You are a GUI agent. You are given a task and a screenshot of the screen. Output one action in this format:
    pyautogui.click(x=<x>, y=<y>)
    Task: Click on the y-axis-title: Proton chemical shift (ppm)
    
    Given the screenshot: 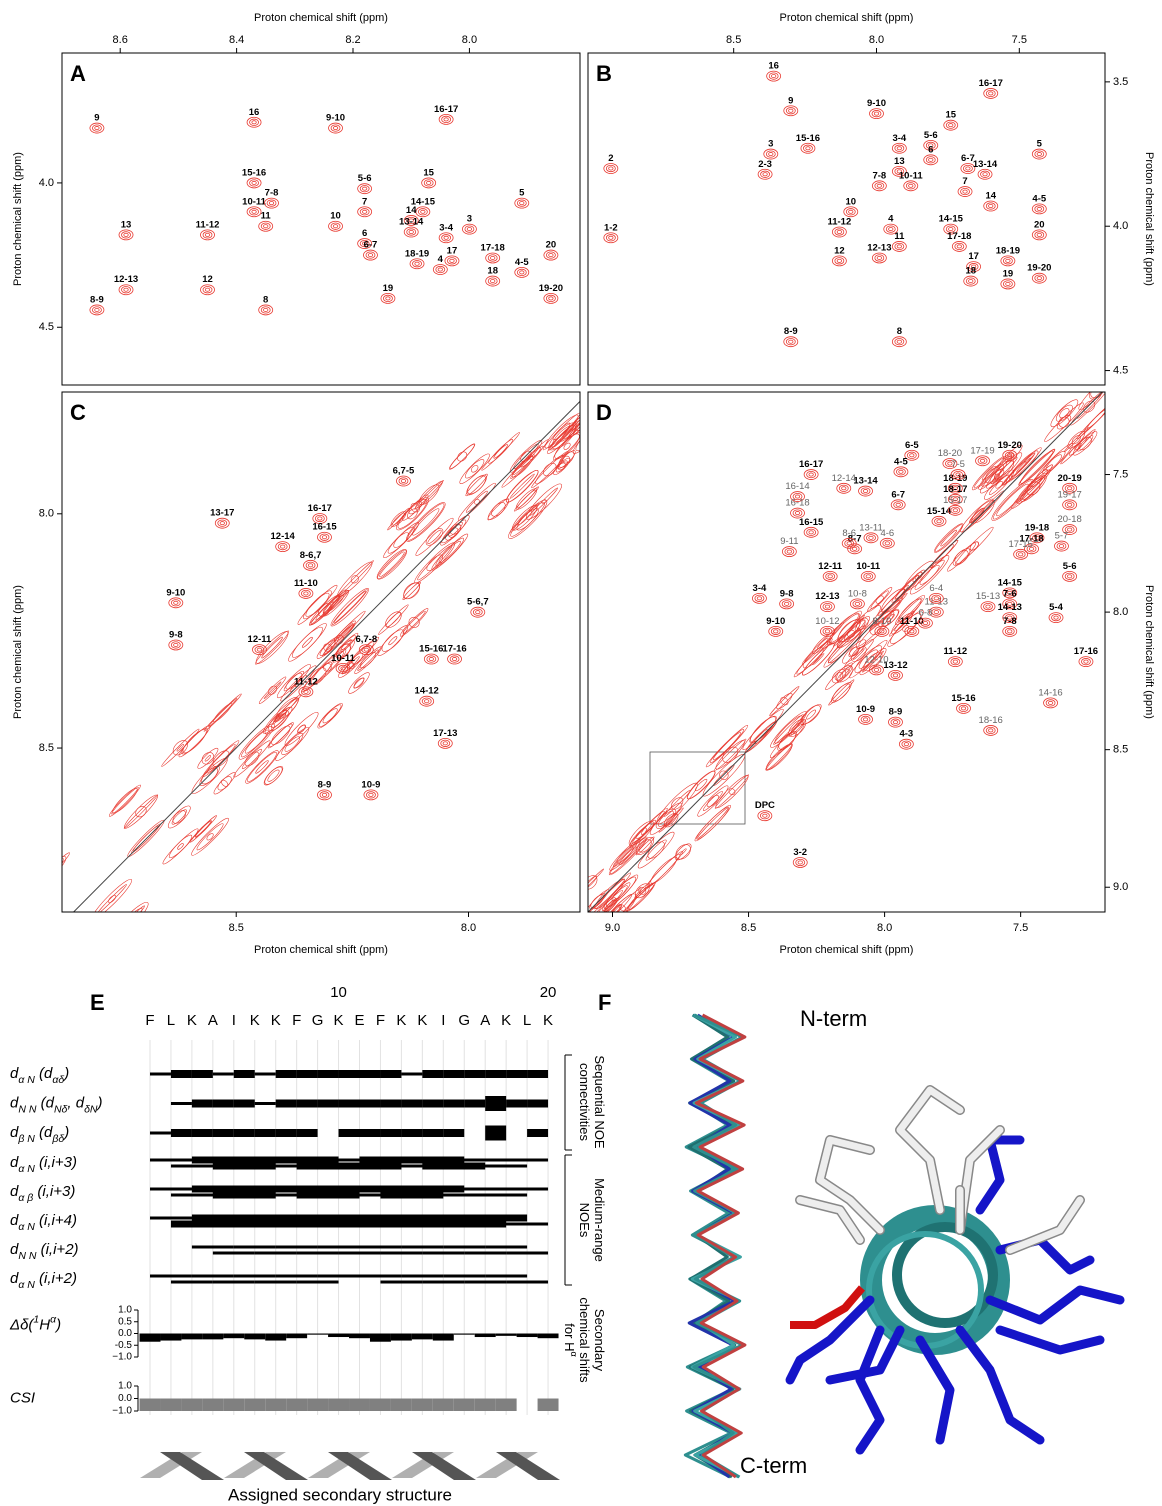 What is the action you would take?
    pyautogui.click(x=1149, y=219)
    